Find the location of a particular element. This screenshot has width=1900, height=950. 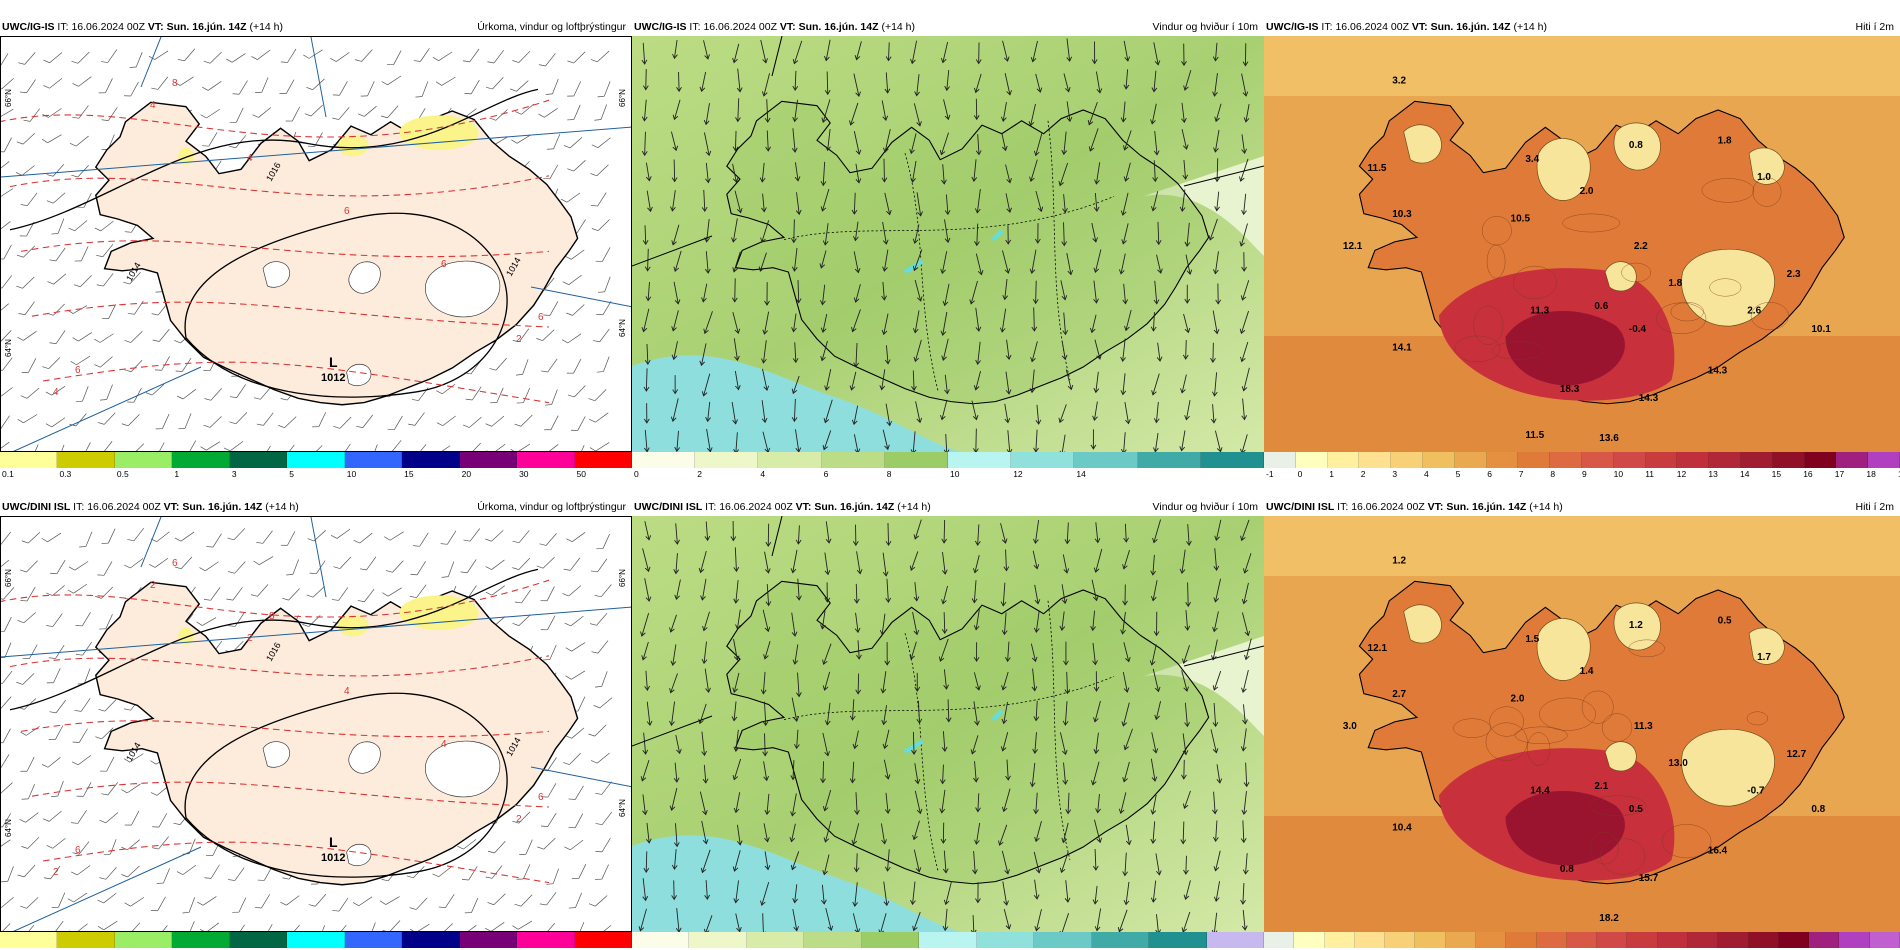

map-label: 66°N is located at coordinates (8, 98).